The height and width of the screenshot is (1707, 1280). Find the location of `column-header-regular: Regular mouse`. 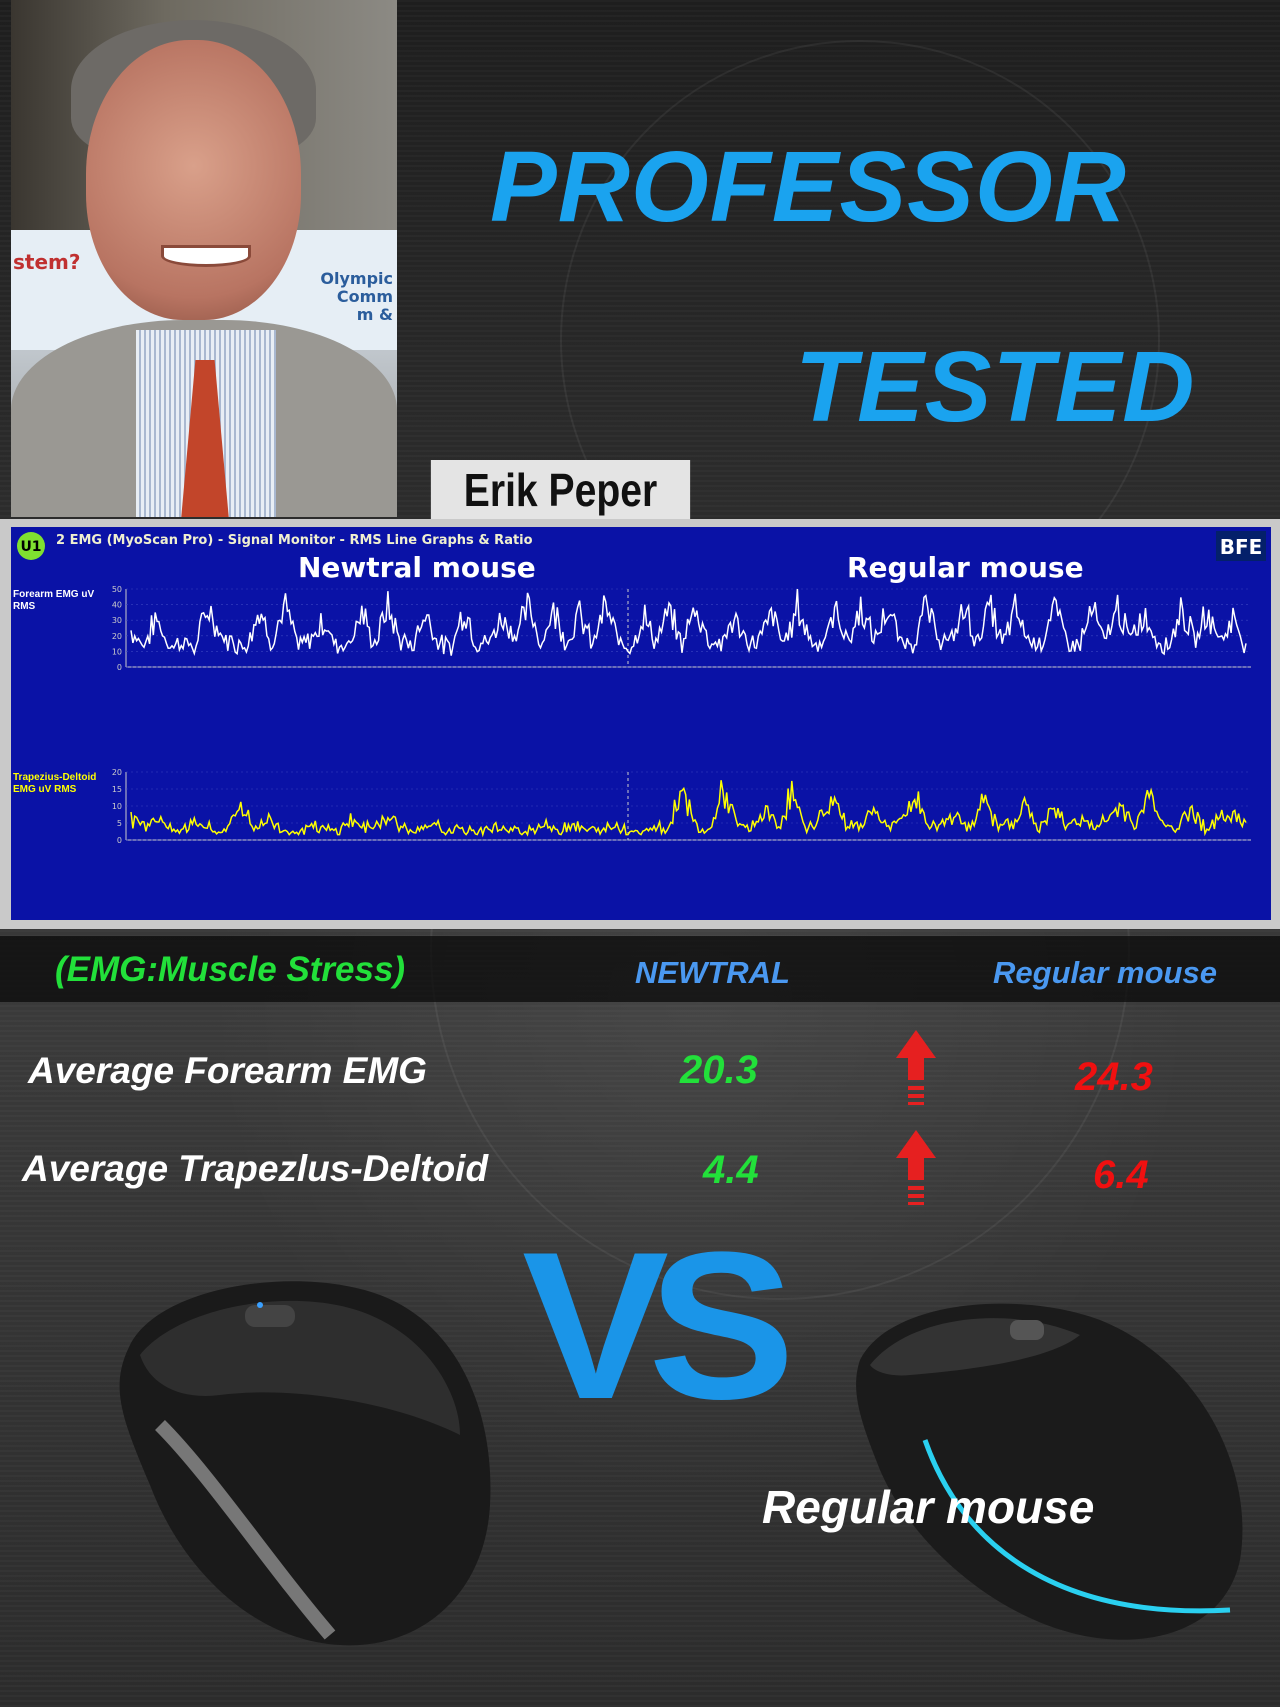

column-header-regular: Regular mouse is located at coordinates (1105, 972).